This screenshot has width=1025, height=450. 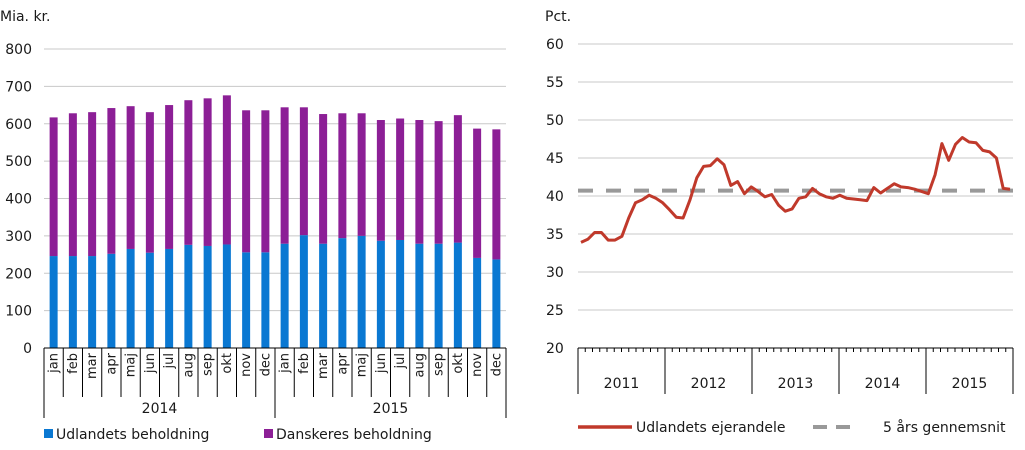 I want to click on y-axis-unit-label: Mia. kr., so click(x=25, y=17).